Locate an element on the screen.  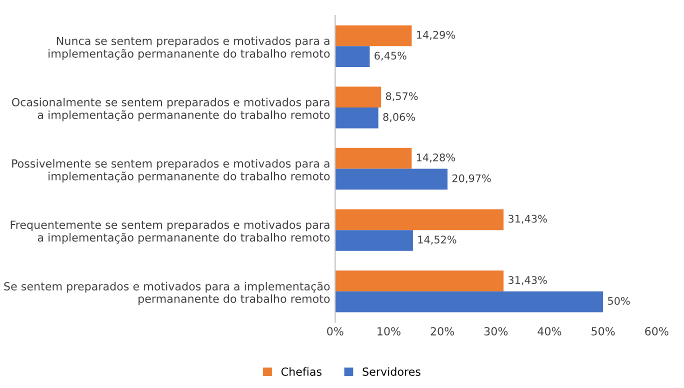
legend-label: Servidores is located at coordinates (391, 371).